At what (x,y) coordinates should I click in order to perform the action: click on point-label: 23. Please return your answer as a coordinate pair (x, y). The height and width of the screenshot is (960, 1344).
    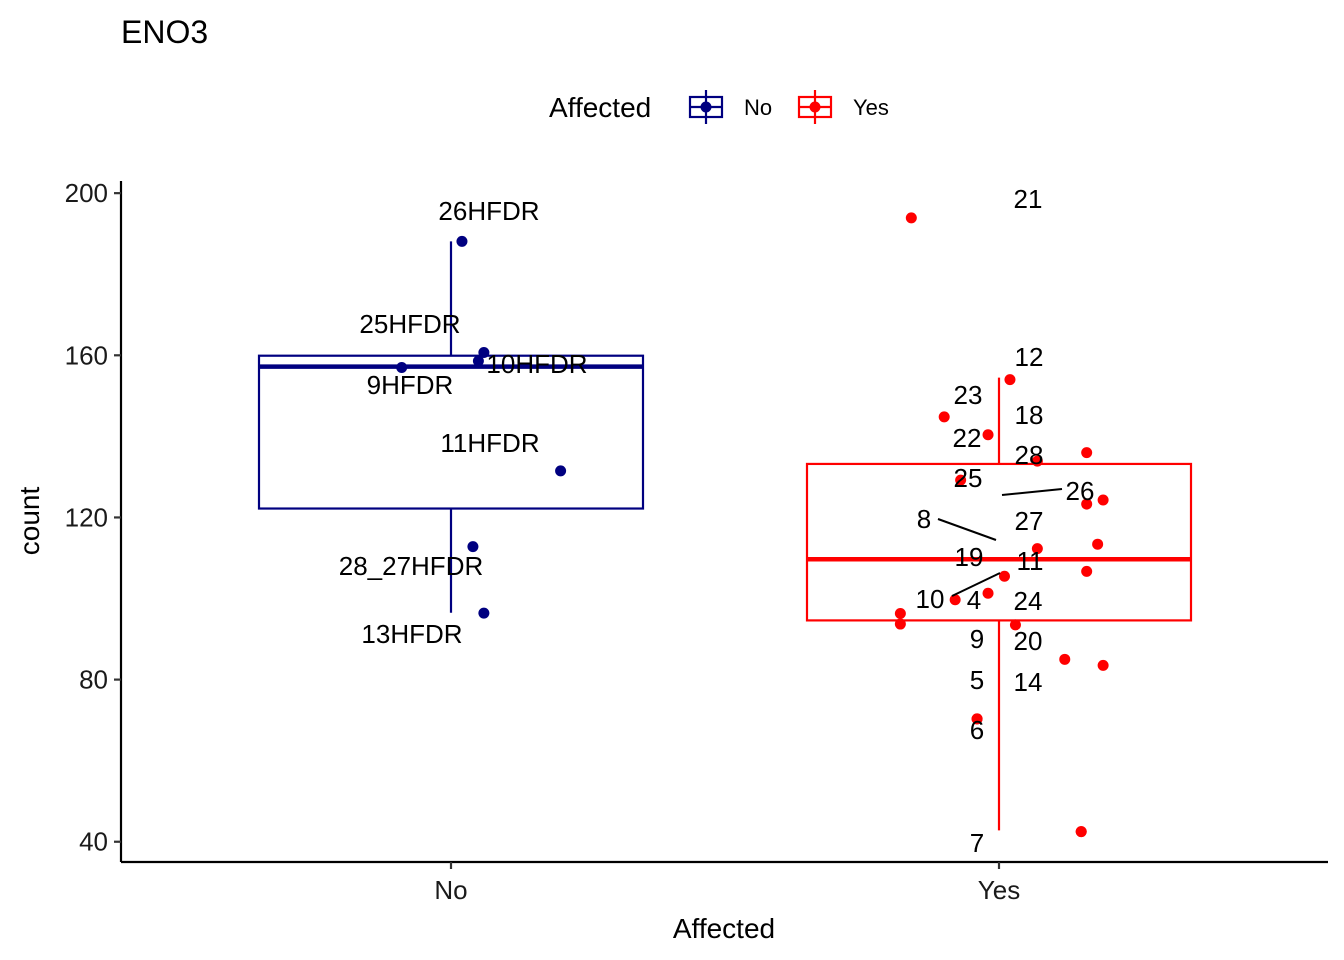
    Looking at the image, I should click on (968, 395).